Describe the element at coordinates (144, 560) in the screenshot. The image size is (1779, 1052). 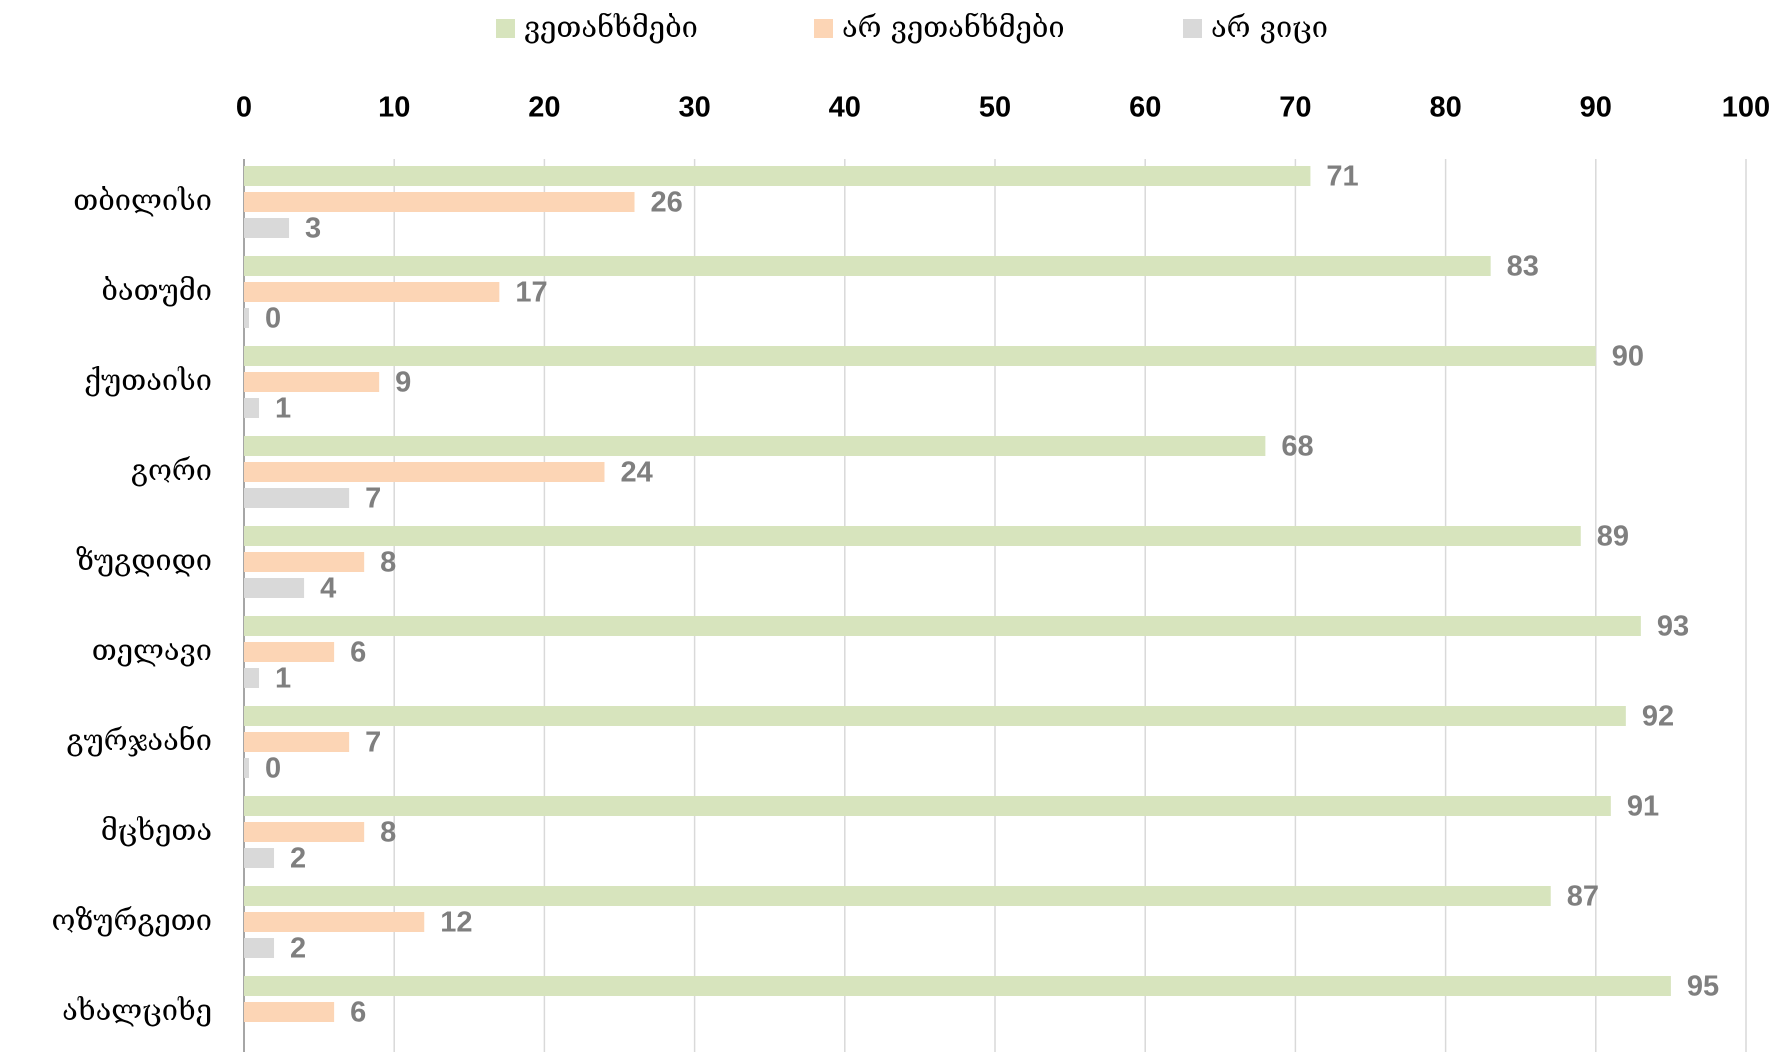
I see `y-tick-label: ზუგდიდი` at that location.